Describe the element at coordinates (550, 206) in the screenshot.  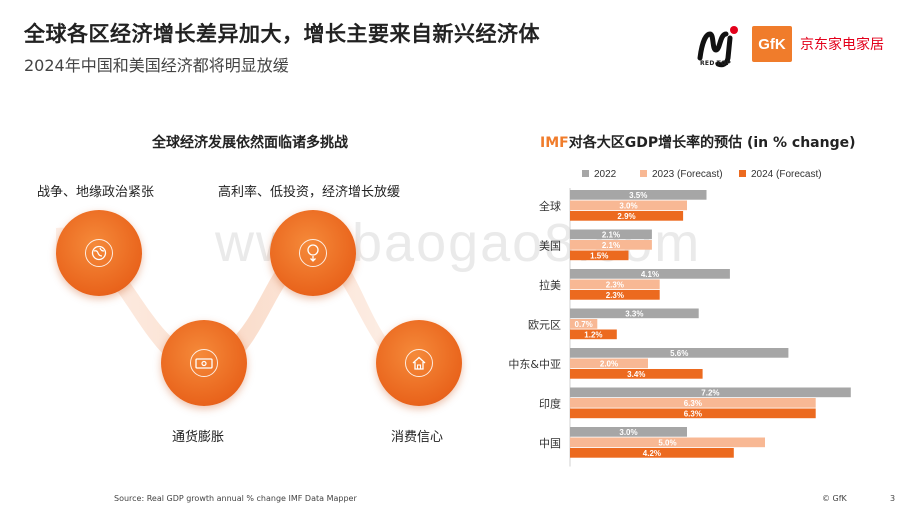
I see `category-label: 全球` at that location.